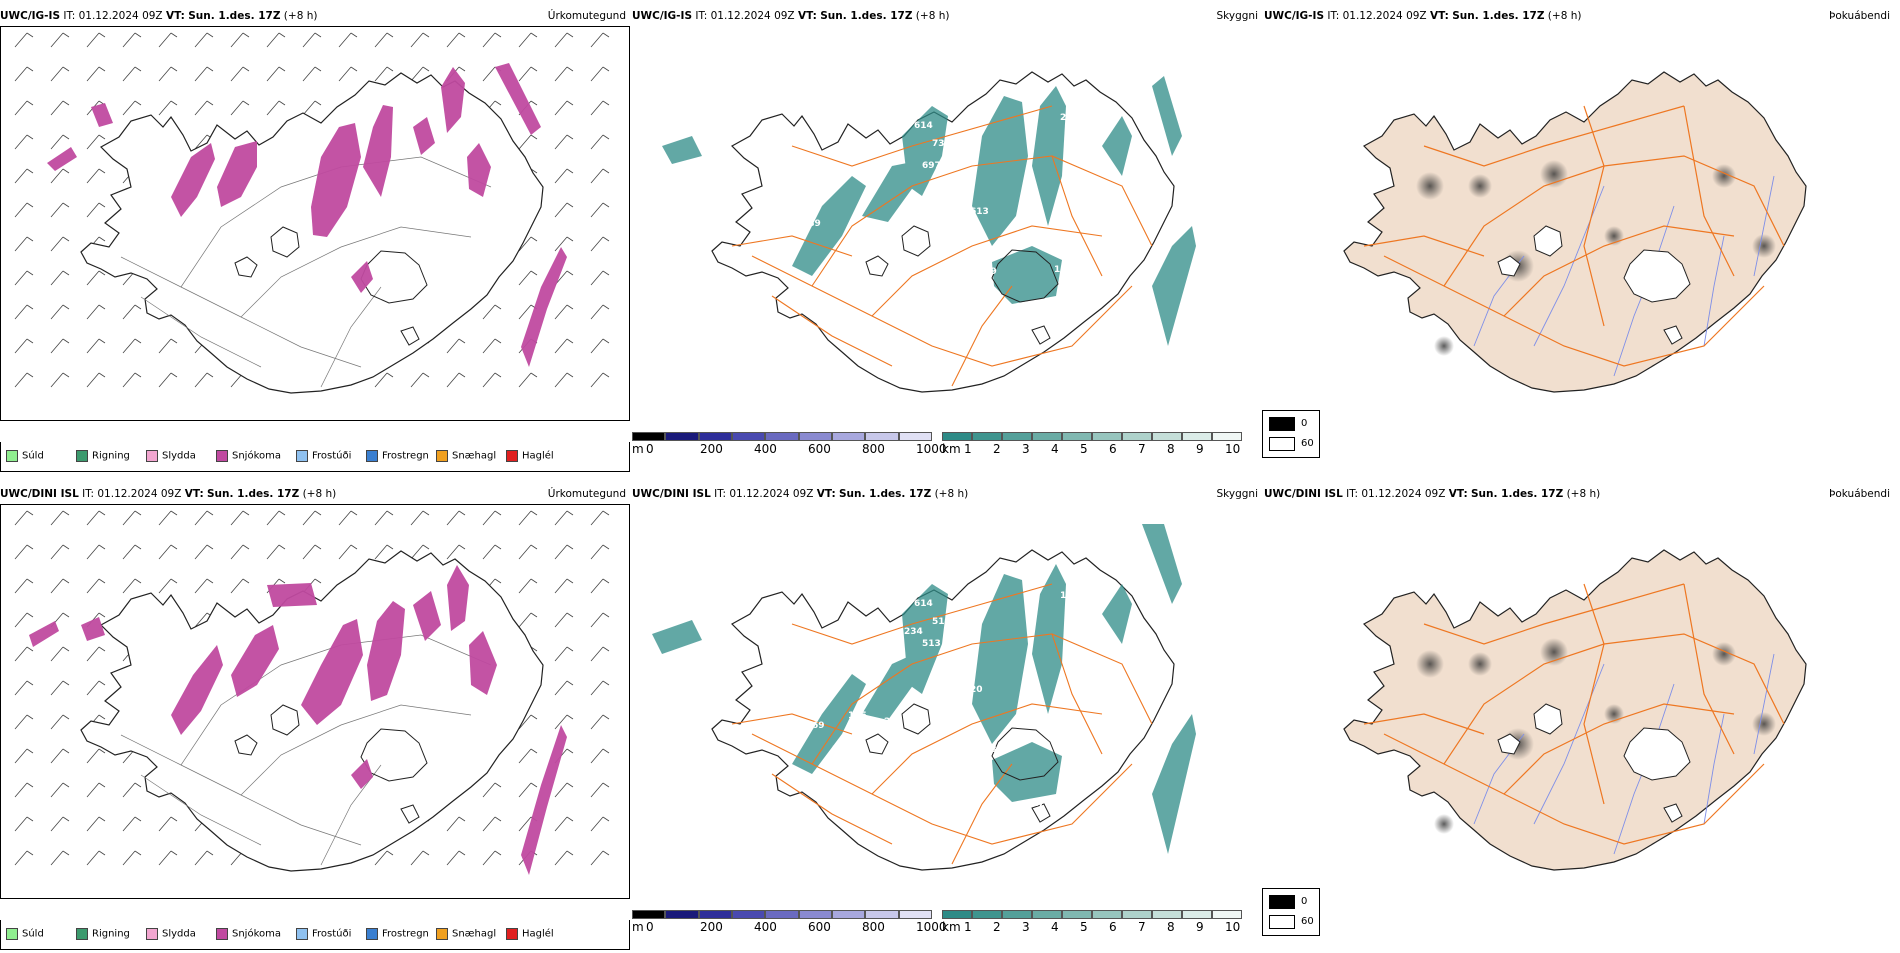 This screenshot has height=953, width=1900. I want to click on colorbar-tick: 2, so click(997, 449).